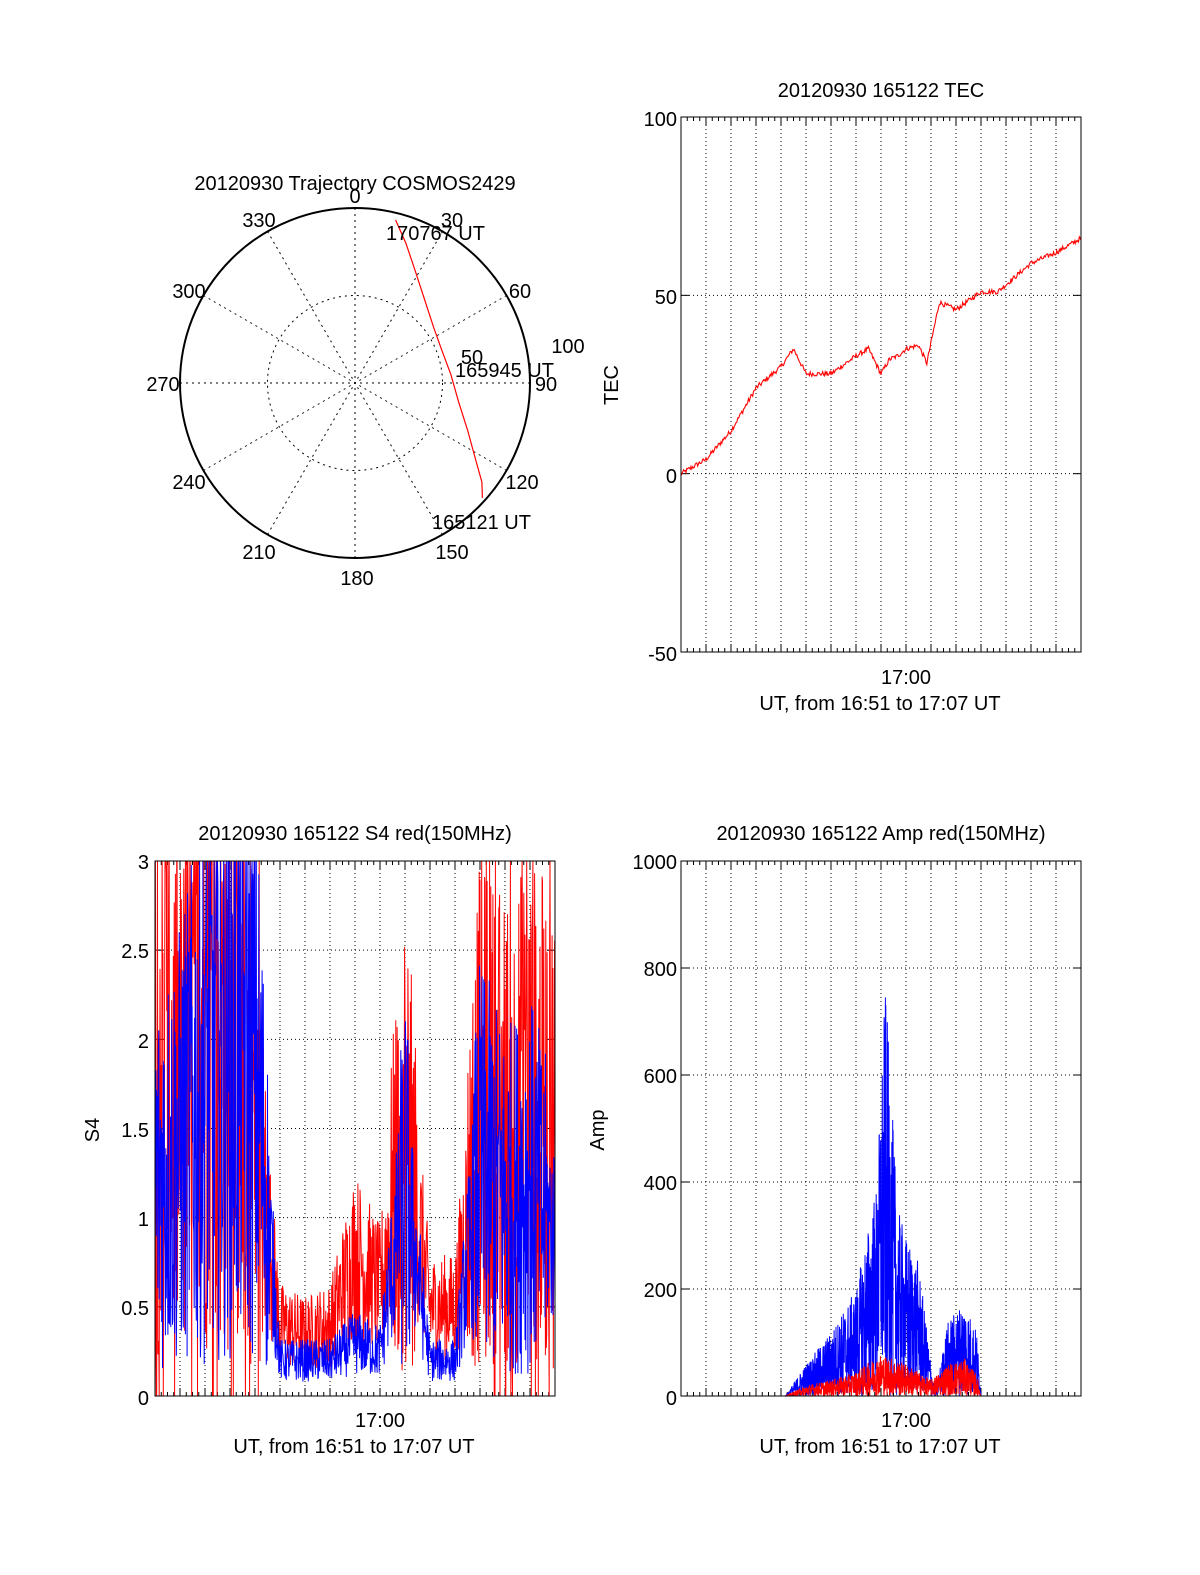 The width and height of the screenshot is (1200, 1575). Describe the element at coordinates (135, 952) in the screenshot. I see `s4-ytick-2.5: 2.5` at that location.